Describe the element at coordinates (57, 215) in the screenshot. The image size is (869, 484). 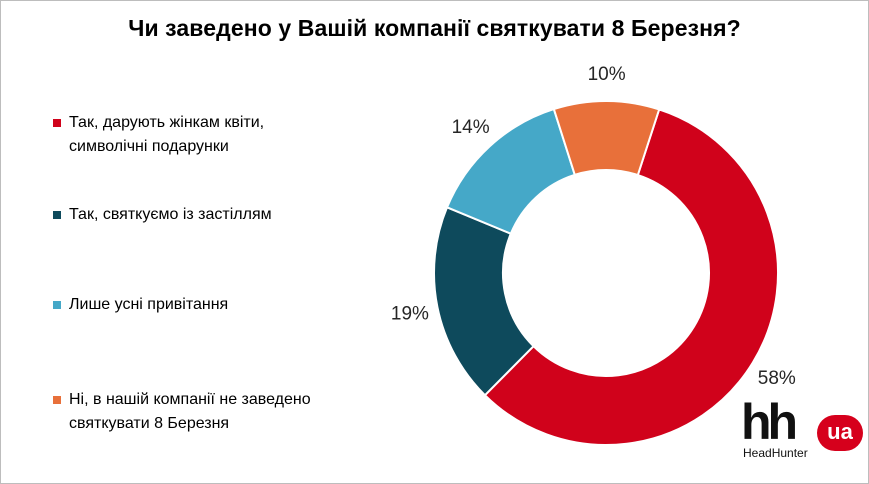
I see `legend-swatch-feast` at that location.